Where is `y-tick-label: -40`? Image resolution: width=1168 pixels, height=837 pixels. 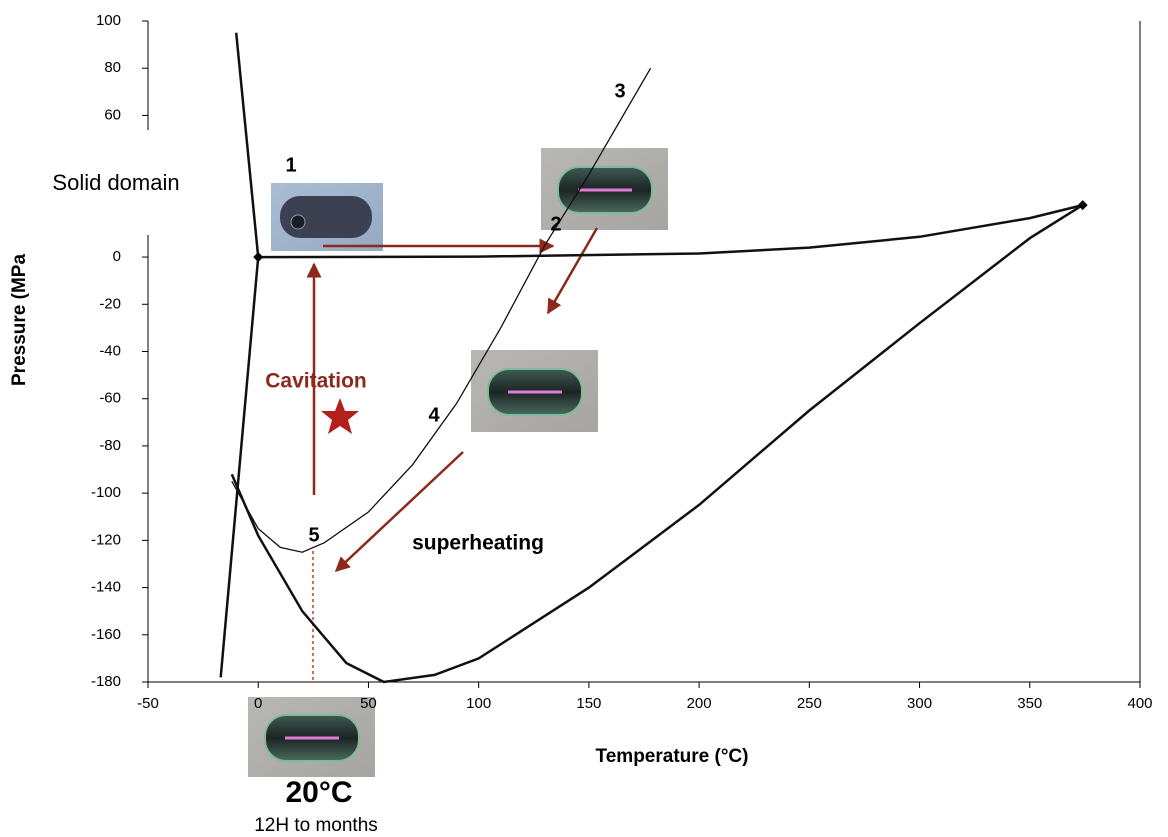
y-tick-label: -40 is located at coordinates (110, 350).